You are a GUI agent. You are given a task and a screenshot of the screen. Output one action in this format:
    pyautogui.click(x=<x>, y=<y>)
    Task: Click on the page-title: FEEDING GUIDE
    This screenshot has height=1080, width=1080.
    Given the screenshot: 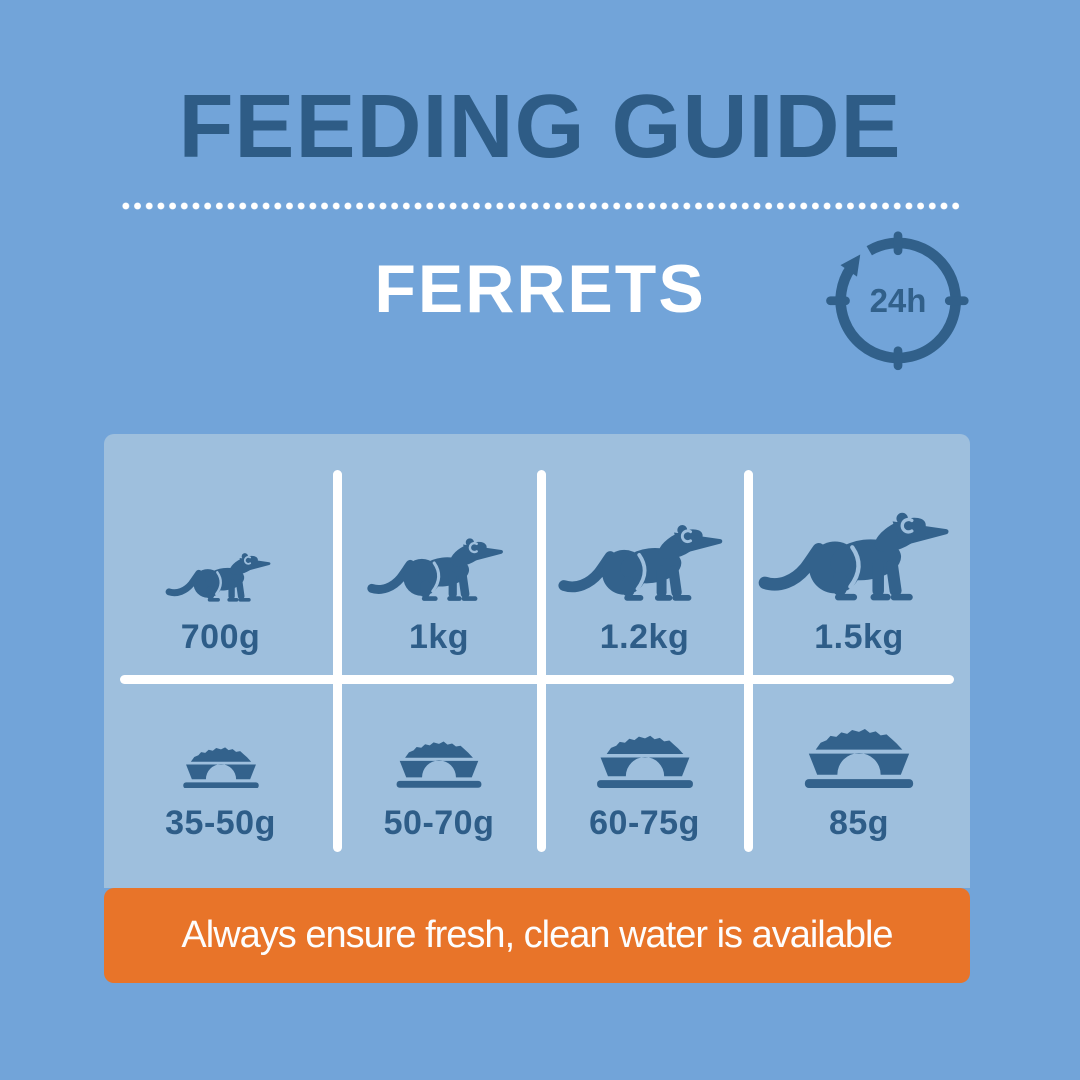 What is the action you would take?
    pyautogui.click(x=540, y=127)
    